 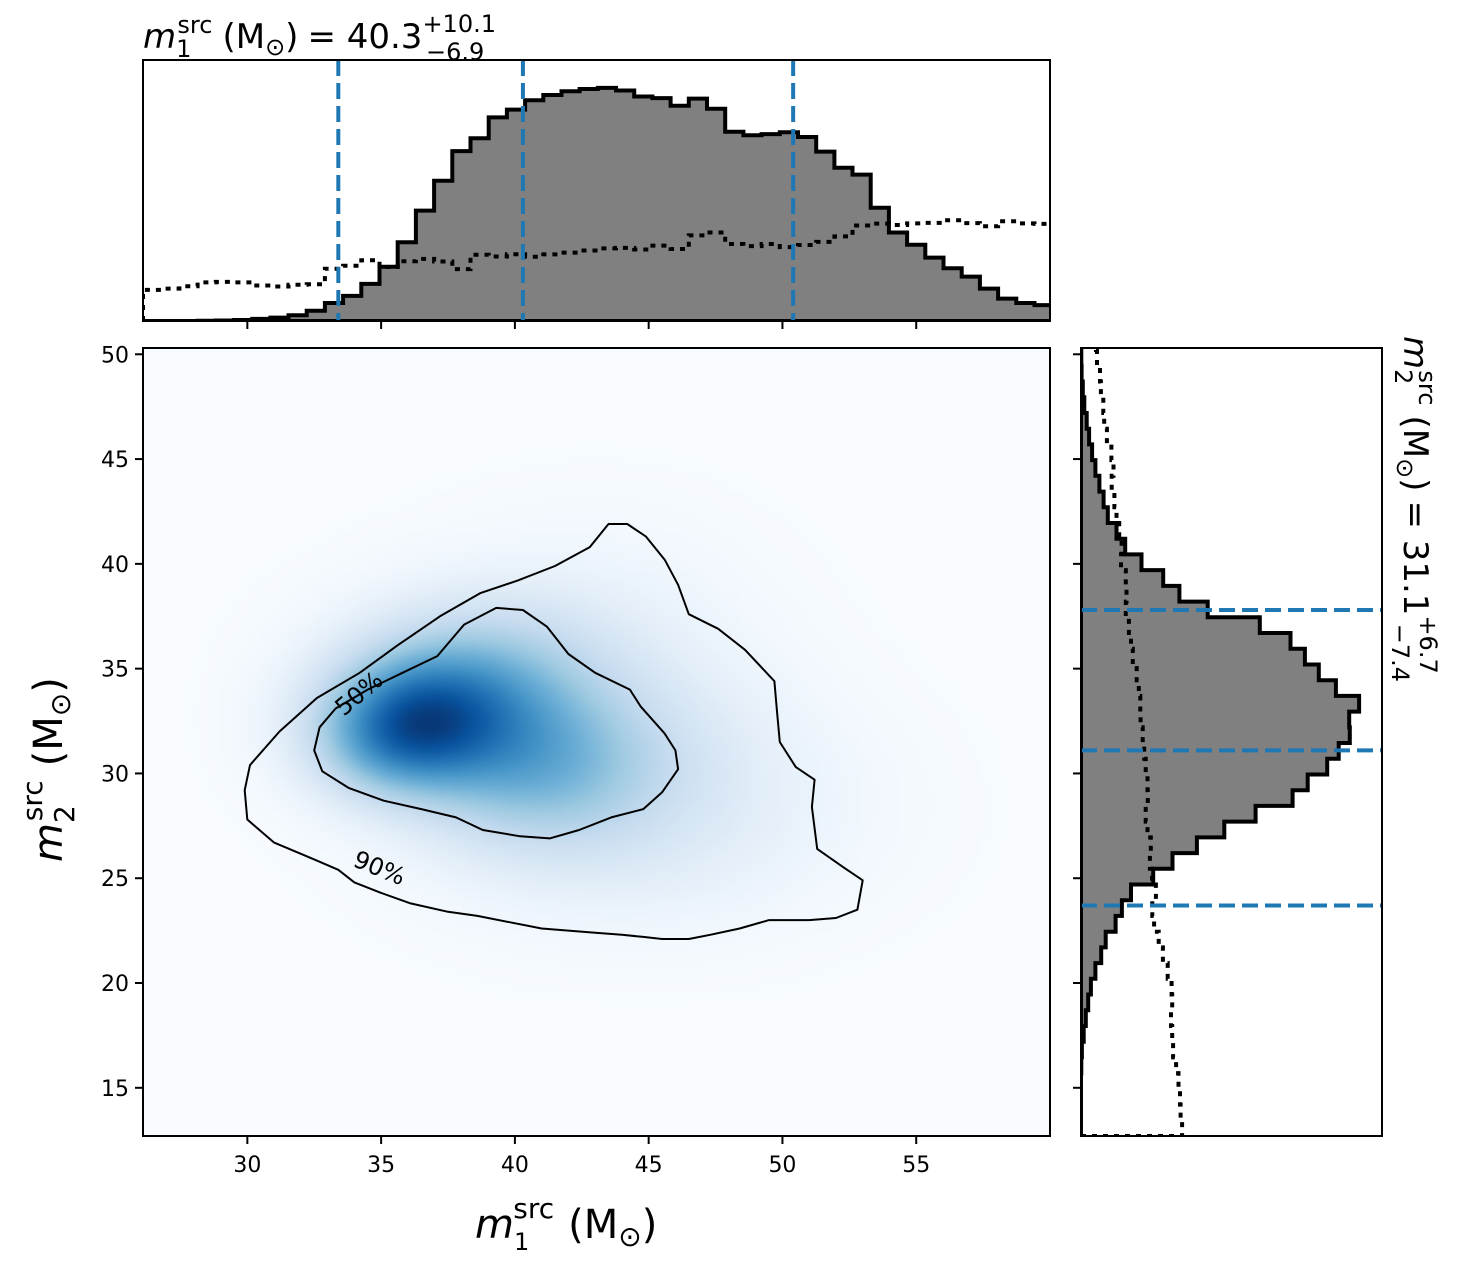 What do you see at coordinates (115, 565) in the screenshot?
I see `y-tick-label: 40` at bounding box center [115, 565].